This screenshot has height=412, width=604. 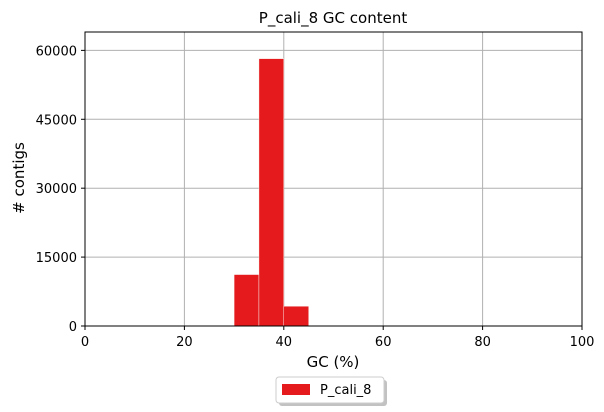 I want to click on legend-label: P_cali_8, so click(x=345, y=390).